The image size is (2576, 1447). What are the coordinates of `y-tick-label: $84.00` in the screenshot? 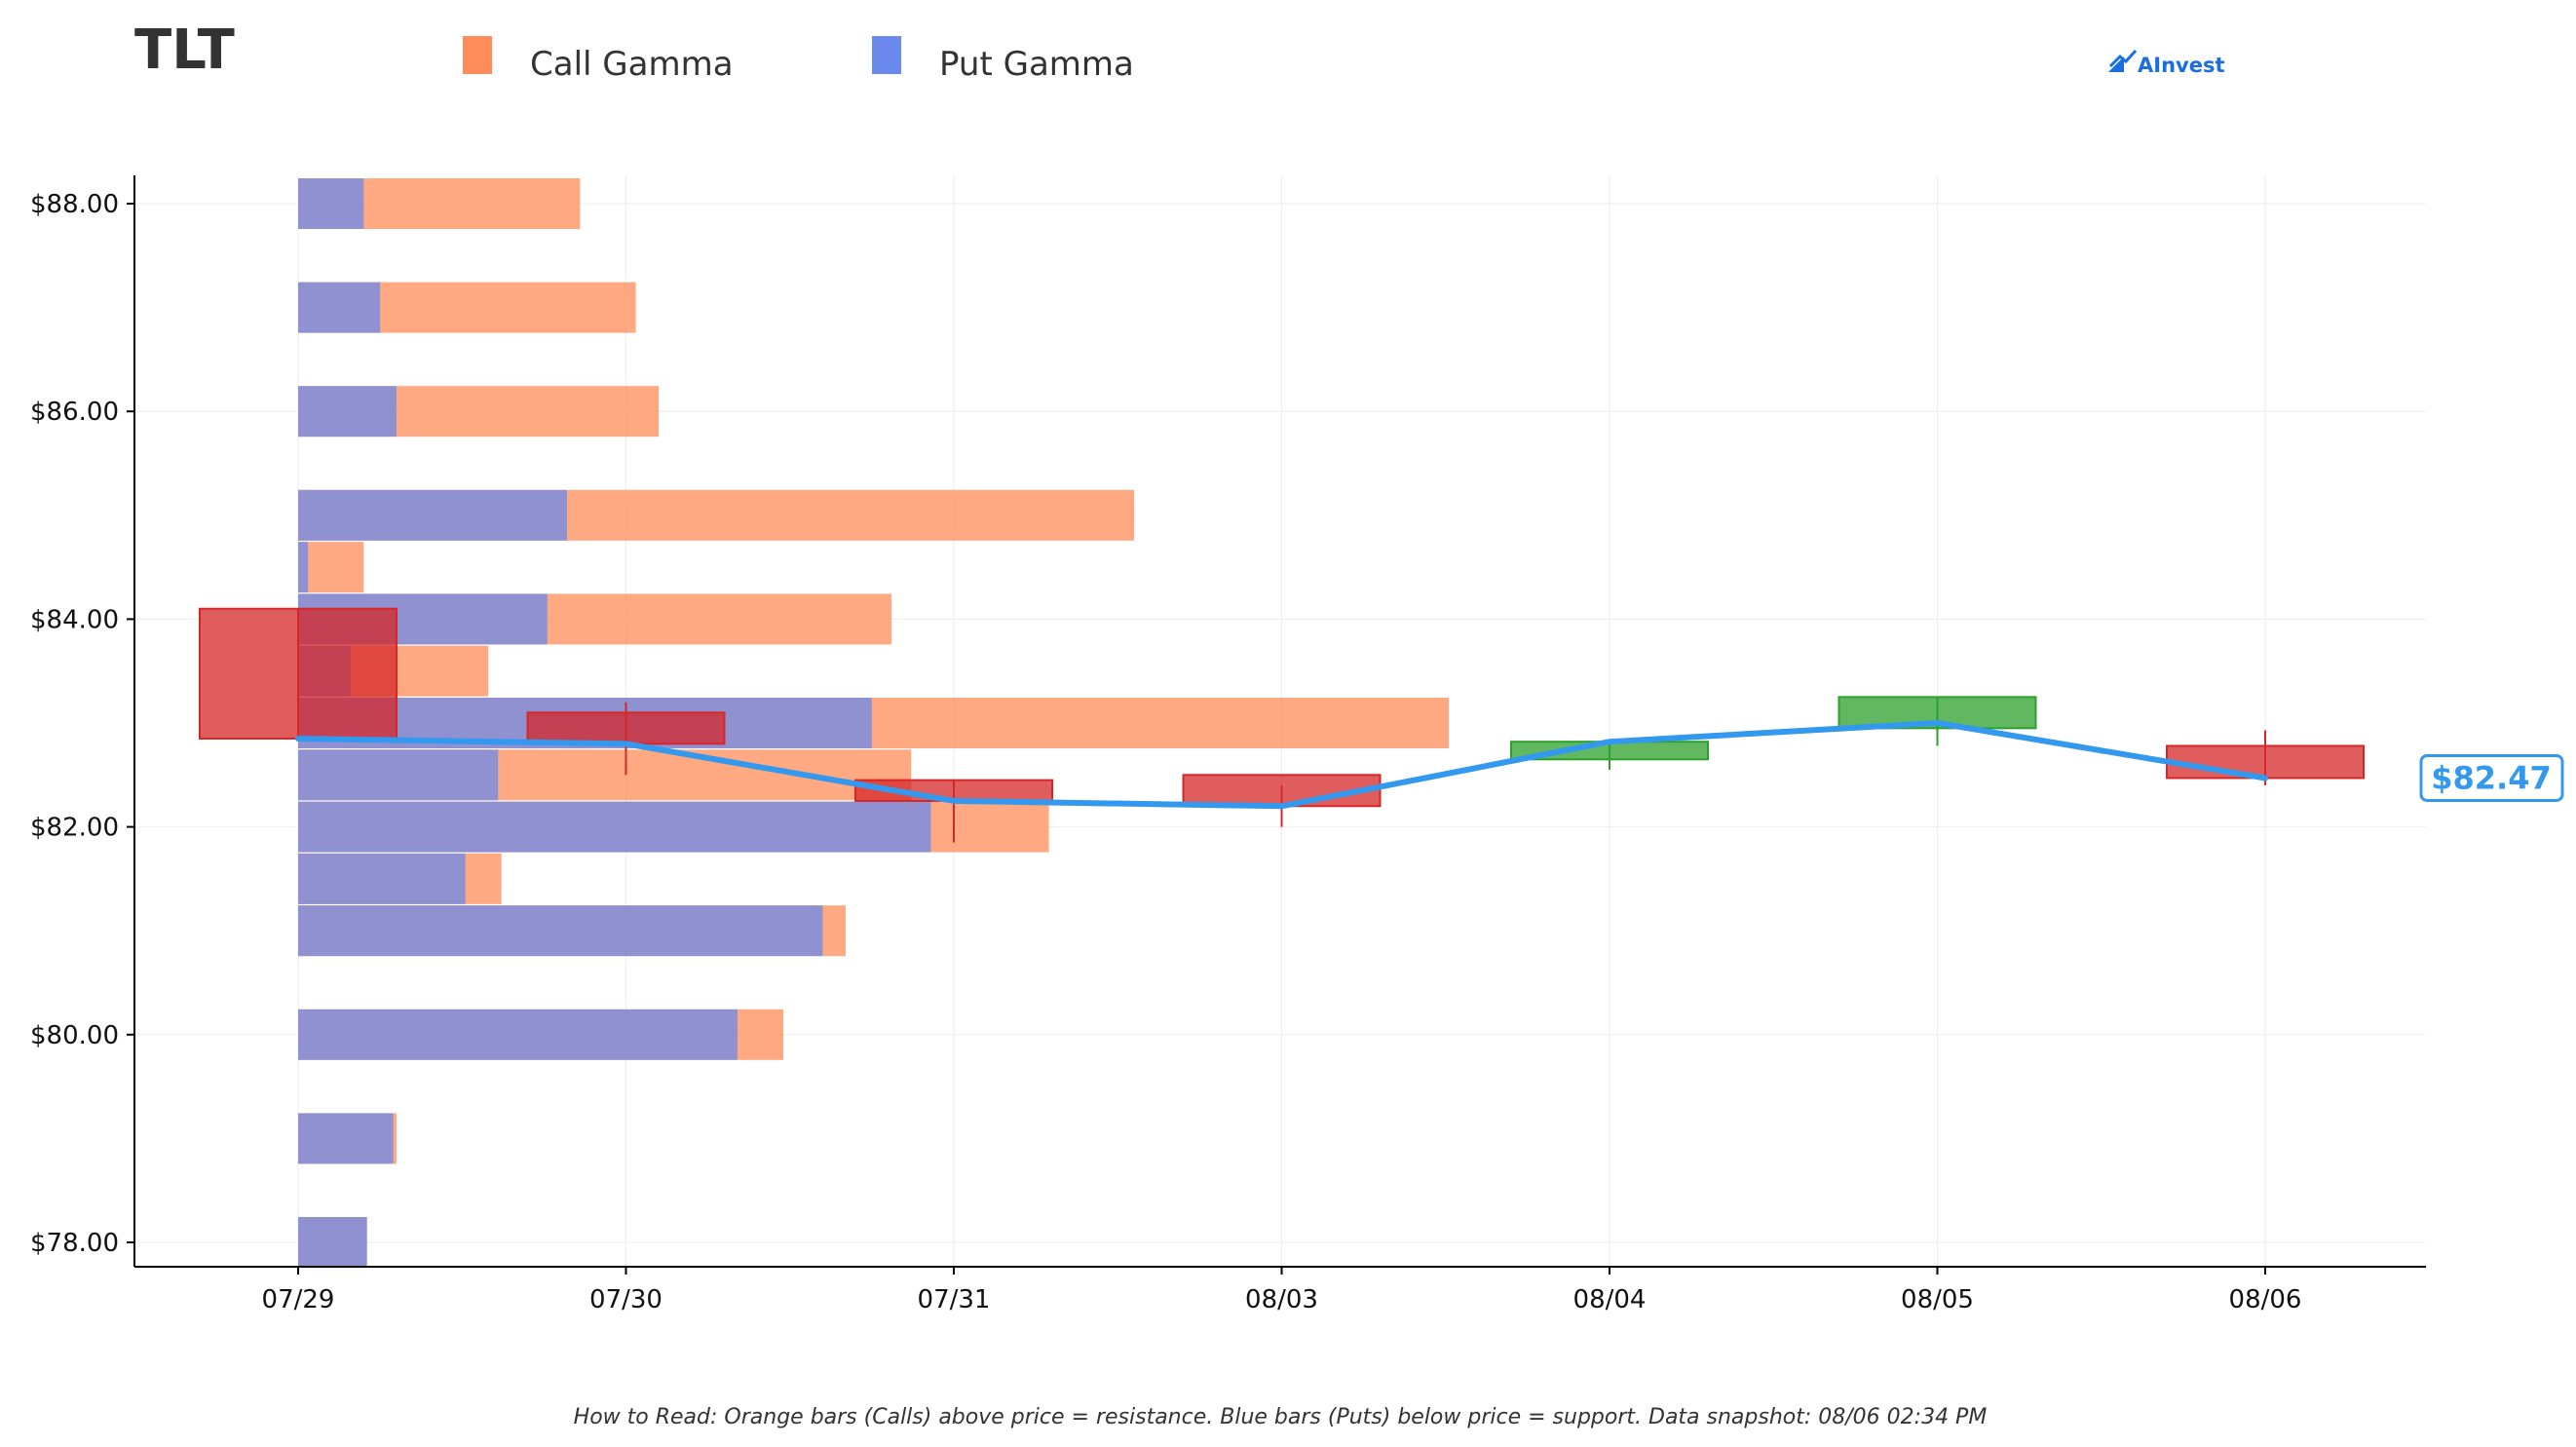 It's located at (74, 619).